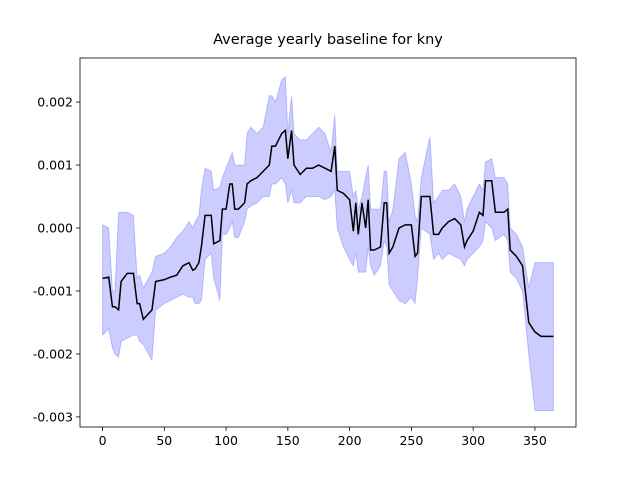  Describe the element at coordinates (473, 440) in the screenshot. I see `x-tick-label: 300` at that location.